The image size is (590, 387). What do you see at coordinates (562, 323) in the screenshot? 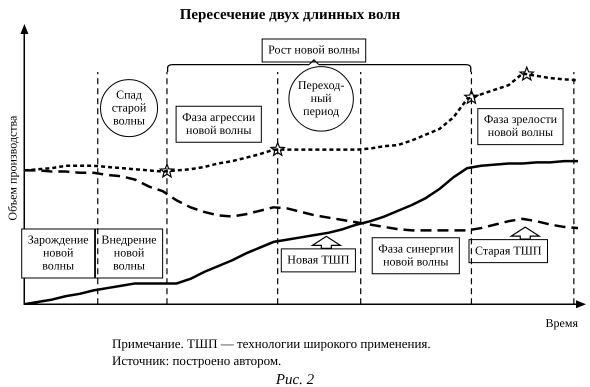
I see `x-axis-title: Время` at bounding box center [562, 323].